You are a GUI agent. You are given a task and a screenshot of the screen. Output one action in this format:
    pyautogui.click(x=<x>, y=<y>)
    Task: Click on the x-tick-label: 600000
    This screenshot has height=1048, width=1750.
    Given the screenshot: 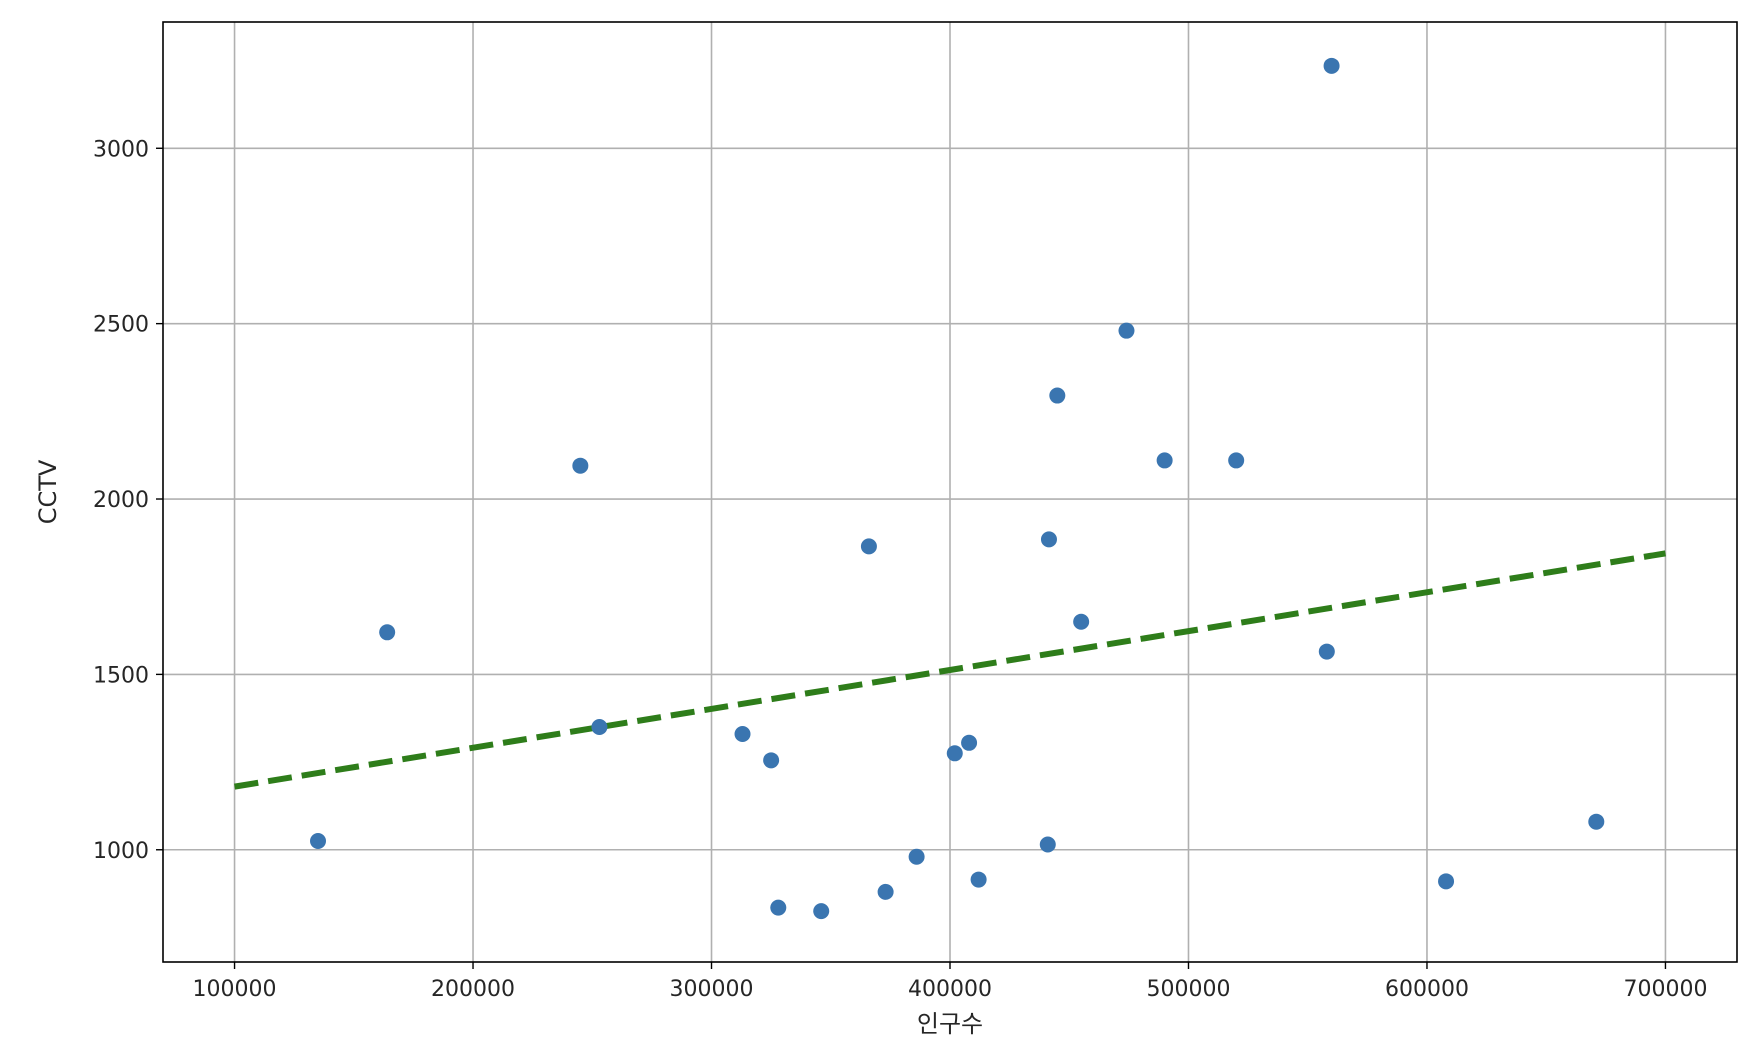 What is the action you would take?
    pyautogui.click(x=1427, y=989)
    